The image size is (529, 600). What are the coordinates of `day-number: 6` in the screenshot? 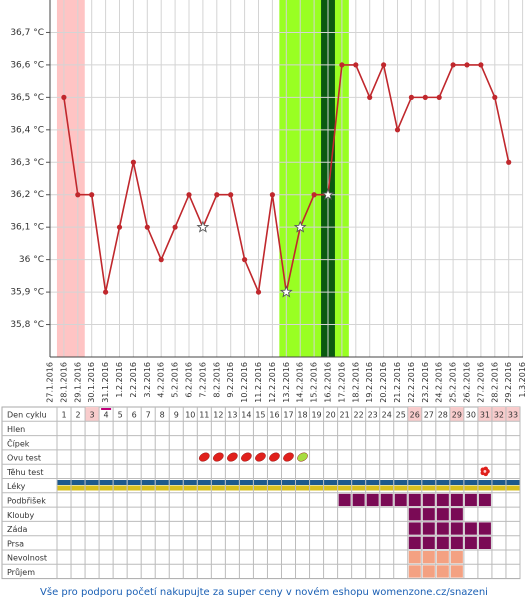 It's located at (134, 415).